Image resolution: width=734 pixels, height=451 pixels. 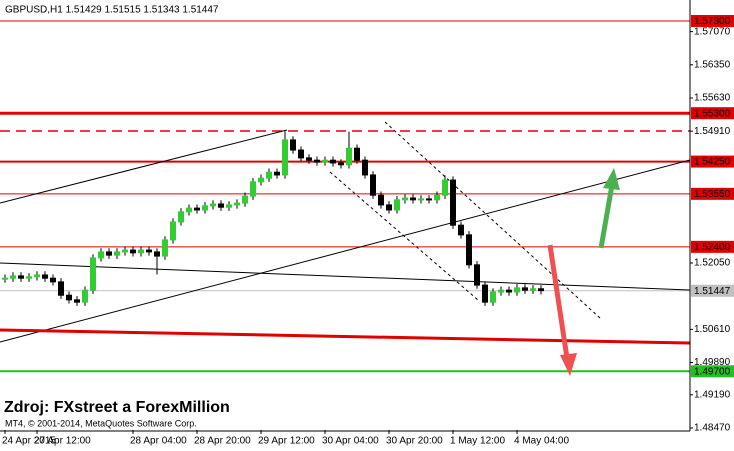 I want to click on y-tick-label: 1.57070, so click(x=712, y=31).